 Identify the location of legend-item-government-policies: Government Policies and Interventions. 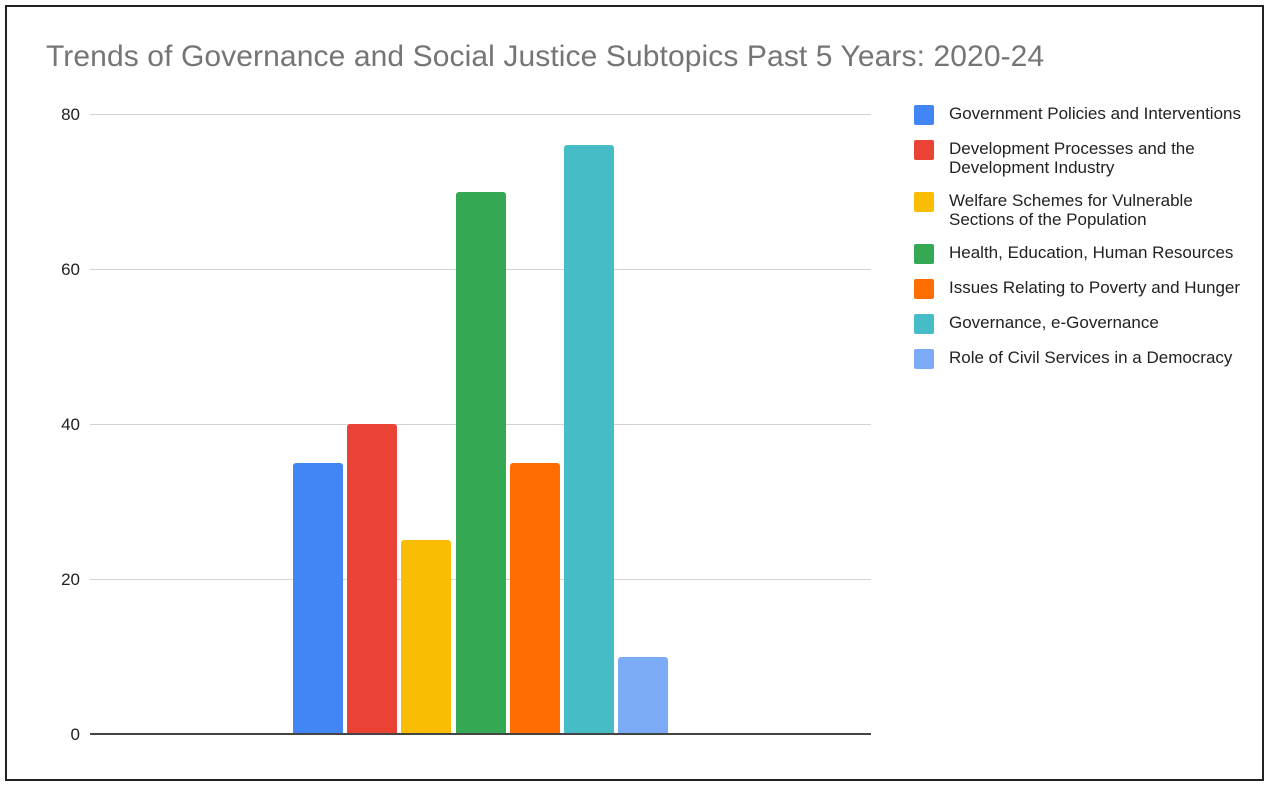
(1079, 114).